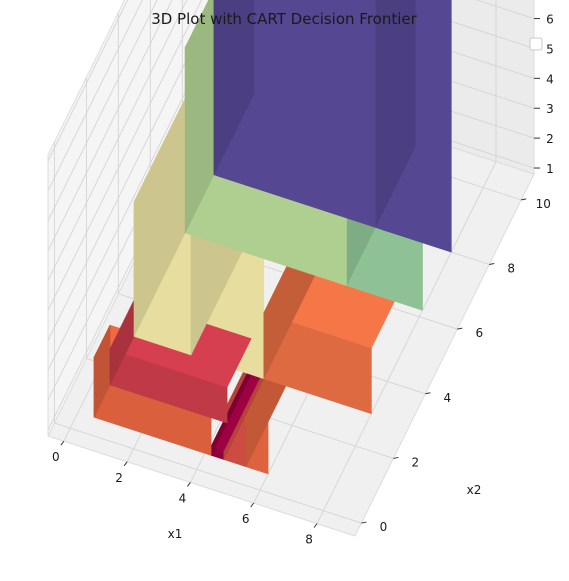 The width and height of the screenshot is (569, 581). I want to click on y-tick-label: 8, so click(511, 269).